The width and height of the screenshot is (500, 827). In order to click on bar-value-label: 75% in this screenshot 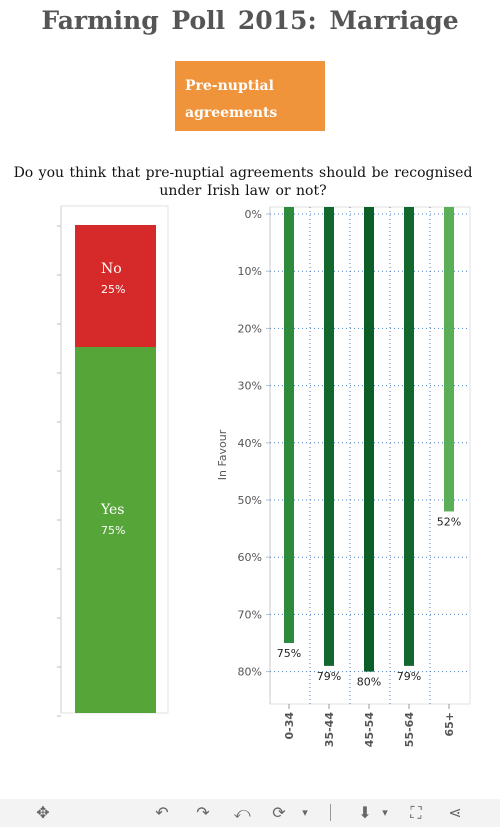, I will do `click(289, 653)`.